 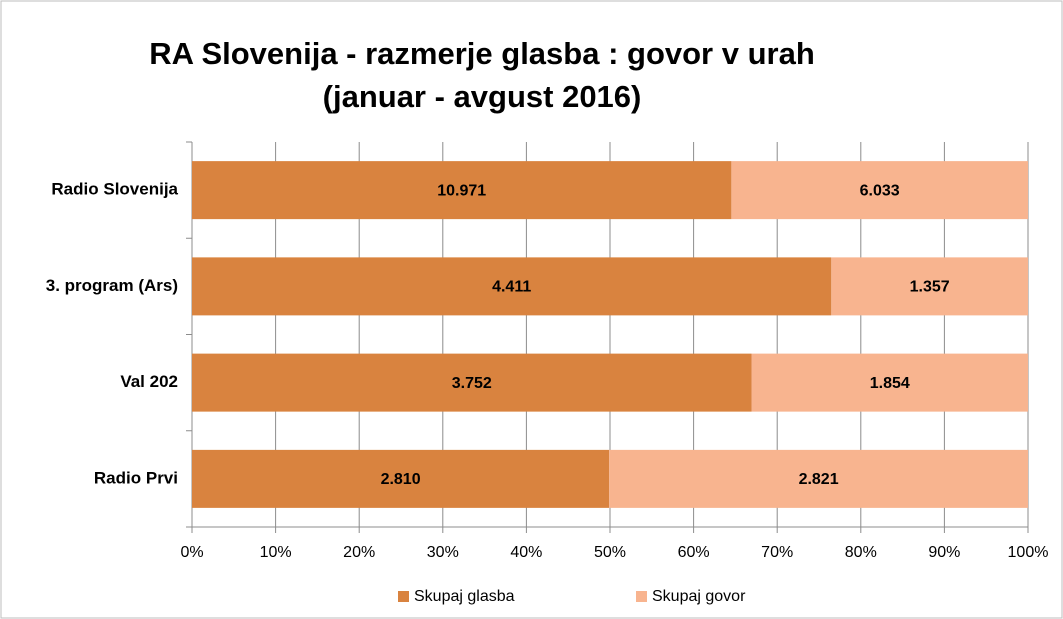 I want to click on x-tick-label: 60%, so click(x=694, y=552).